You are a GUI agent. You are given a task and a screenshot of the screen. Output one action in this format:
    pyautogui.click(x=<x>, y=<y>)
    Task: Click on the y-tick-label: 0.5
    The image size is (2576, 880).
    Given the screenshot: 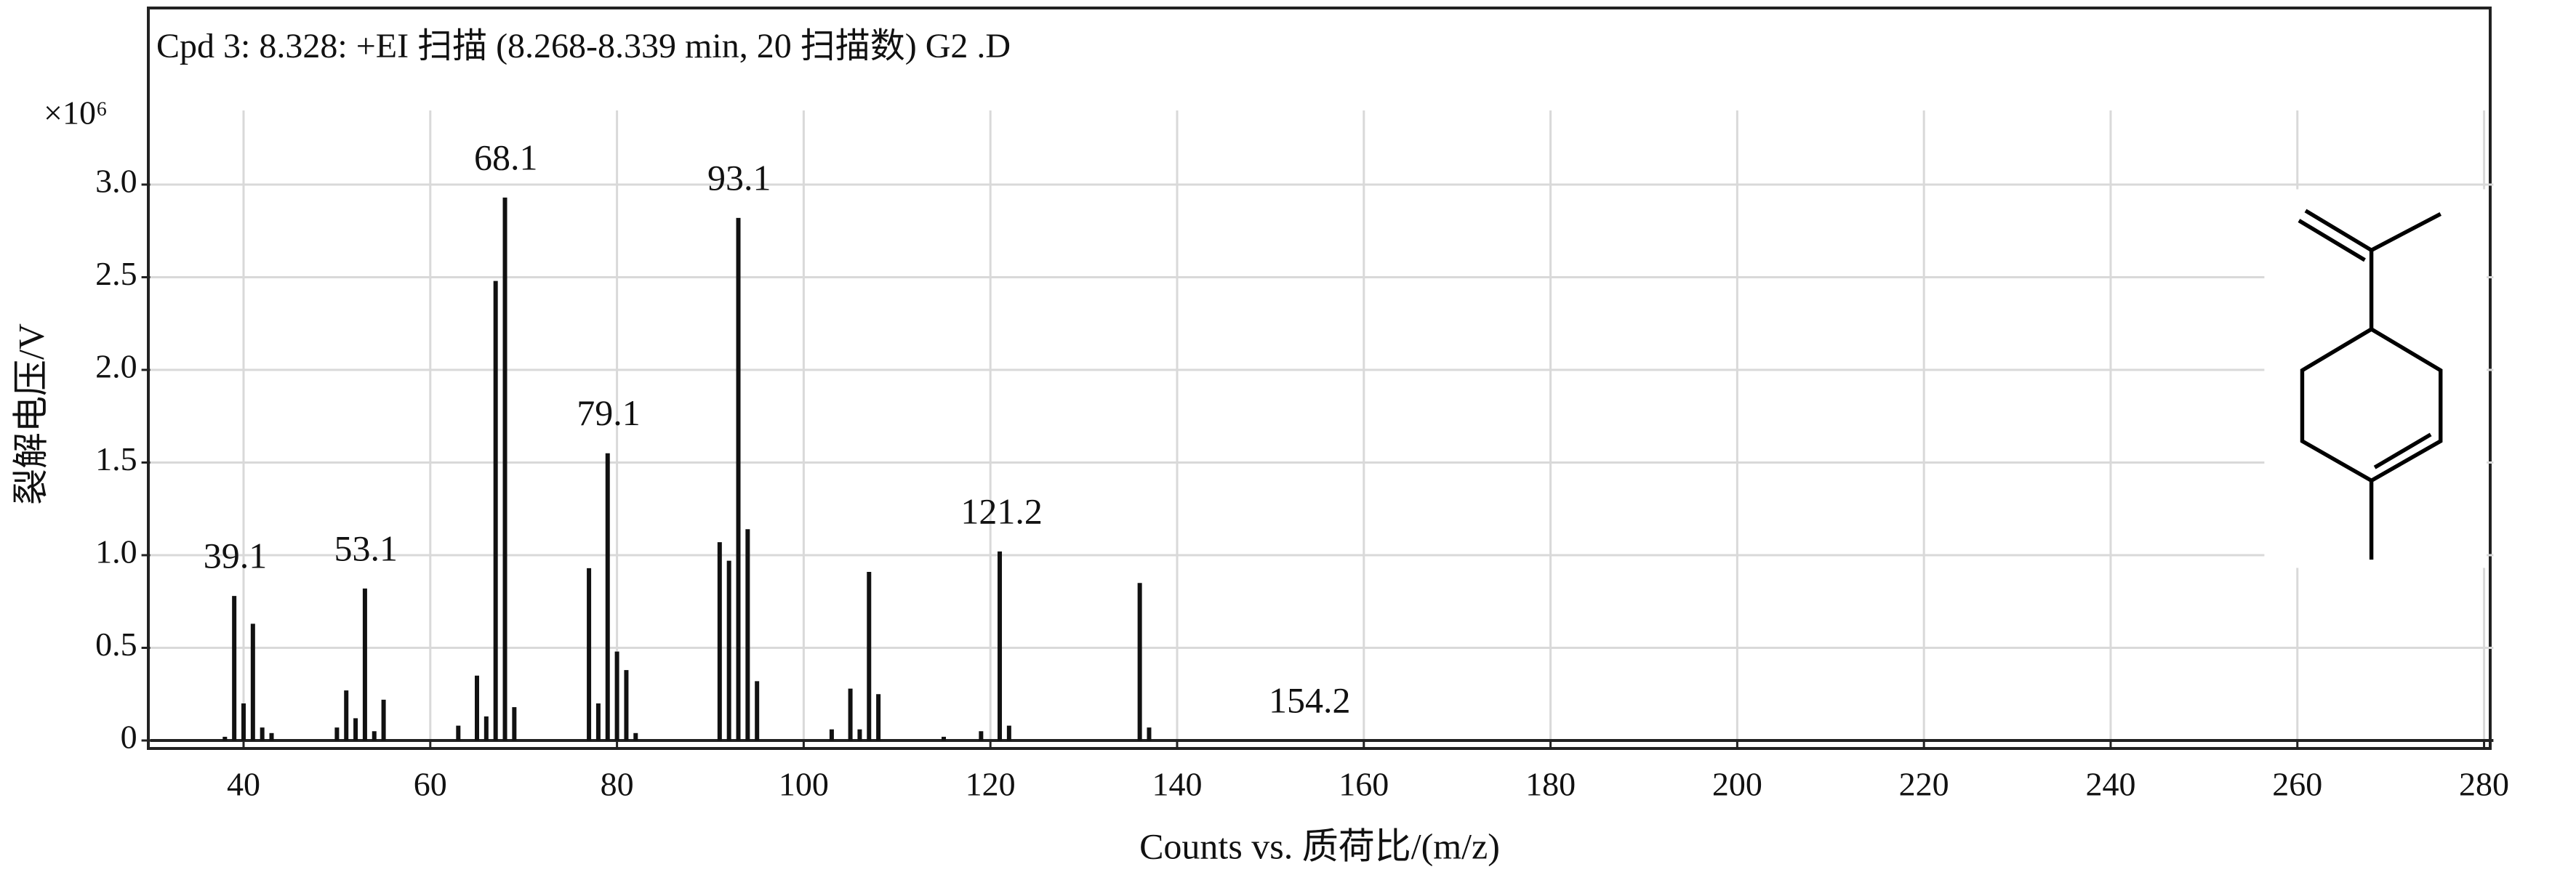 What is the action you would take?
    pyautogui.click(x=116, y=645)
    